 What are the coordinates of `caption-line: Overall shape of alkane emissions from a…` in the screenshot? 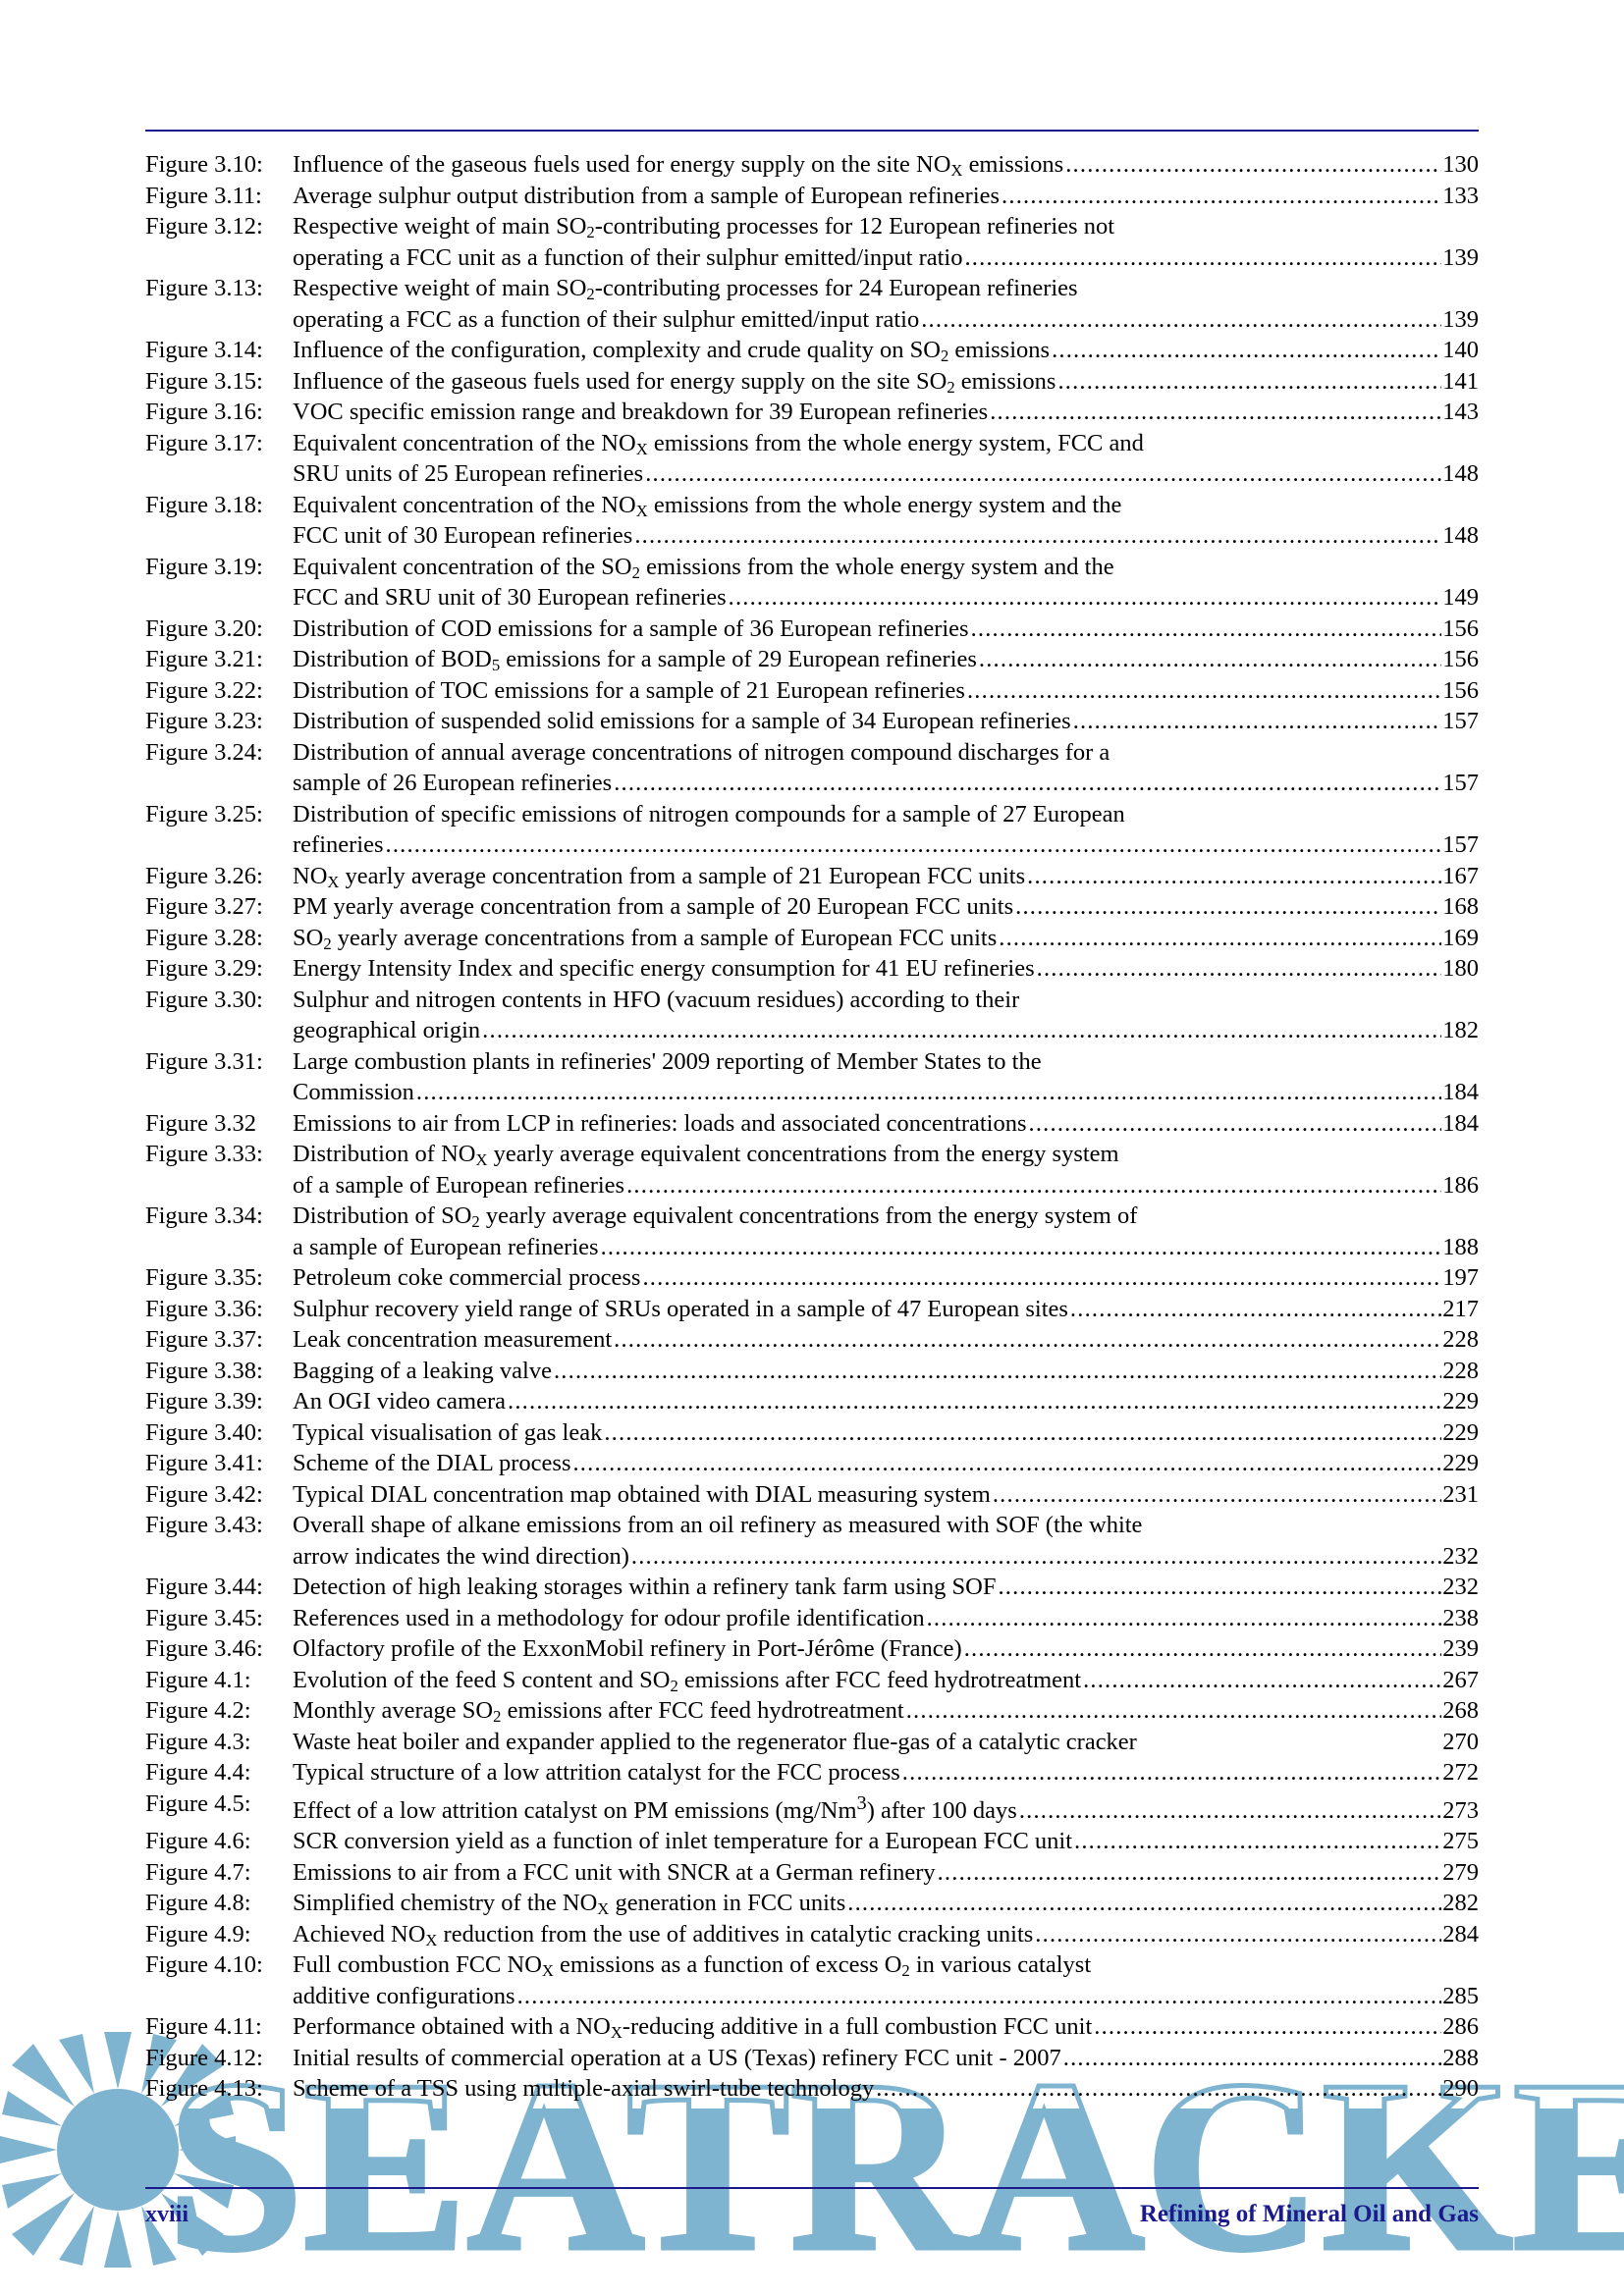 It's located at (886, 1525).